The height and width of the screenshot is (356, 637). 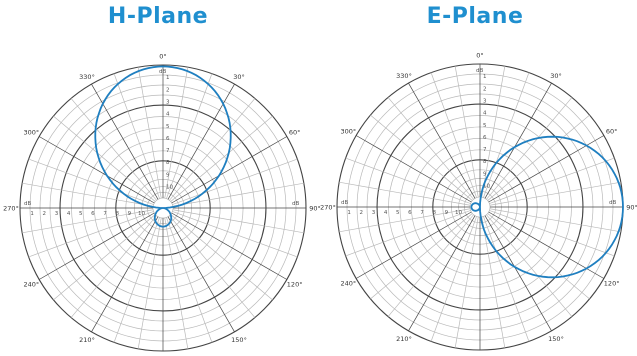 I want to click on angle-label: 300°, so click(x=32, y=133).